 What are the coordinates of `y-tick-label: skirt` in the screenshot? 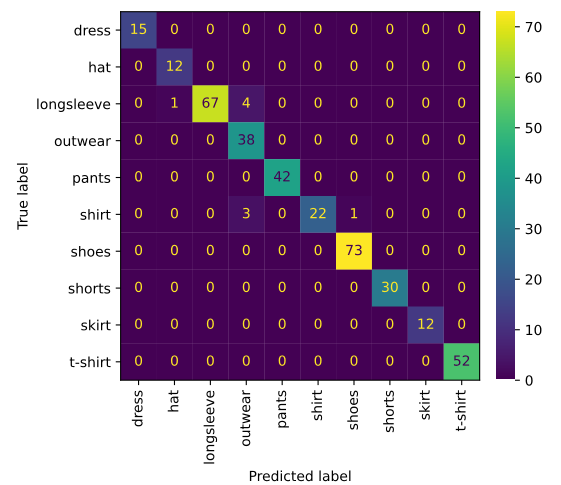 It's located at (96, 325).